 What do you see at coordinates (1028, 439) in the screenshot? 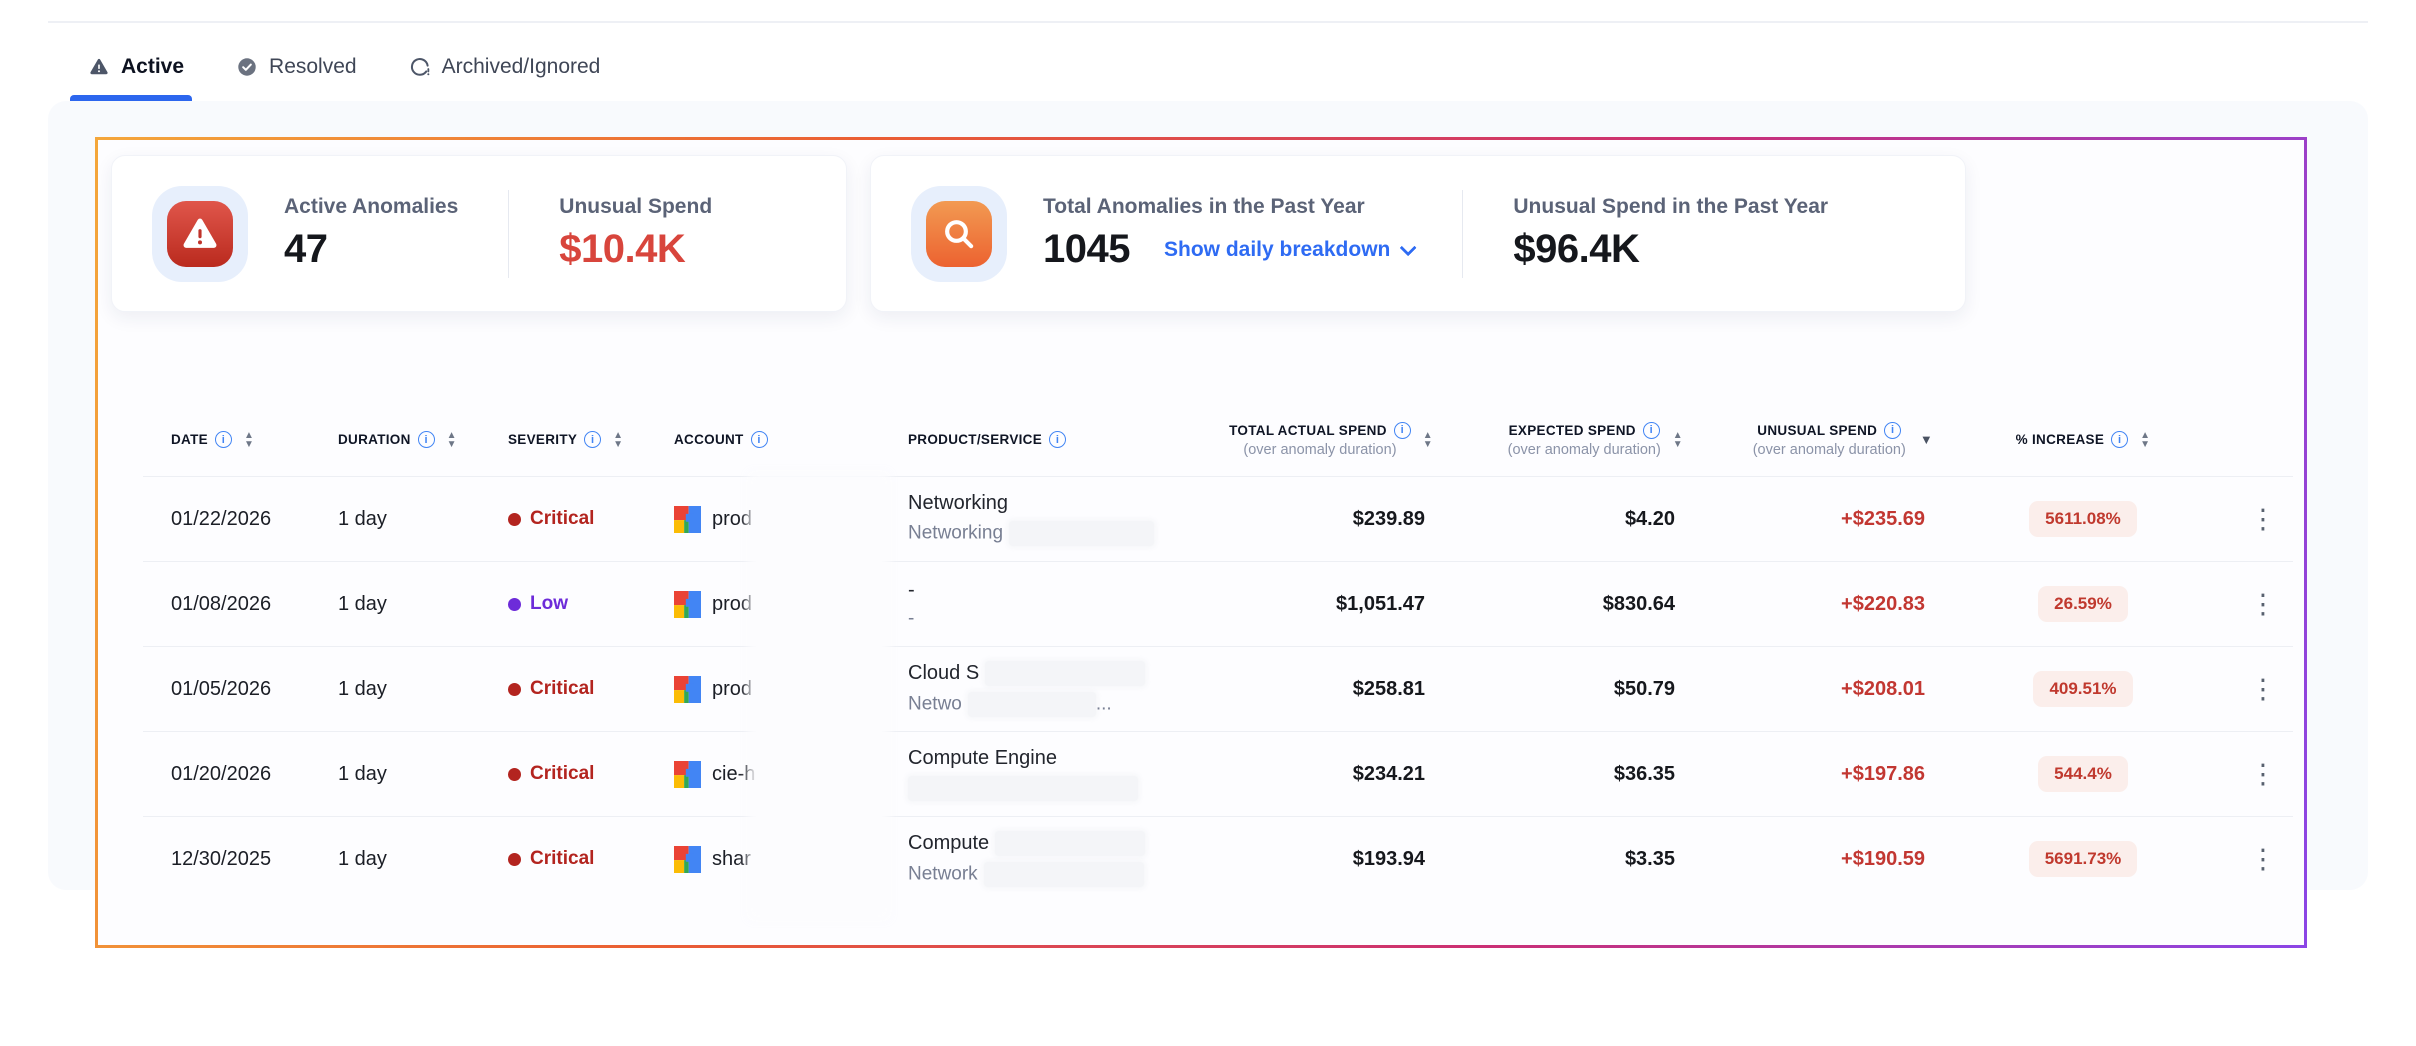
I see `header-product-service: PRODUCT/SERVICE i` at bounding box center [1028, 439].